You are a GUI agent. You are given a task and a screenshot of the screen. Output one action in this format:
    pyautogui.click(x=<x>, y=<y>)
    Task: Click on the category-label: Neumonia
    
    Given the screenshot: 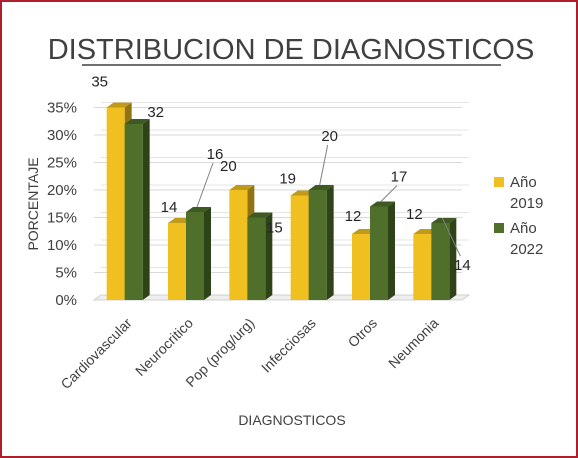 What is the action you would take?
    pyautogui.click(x=413, y=343)
    